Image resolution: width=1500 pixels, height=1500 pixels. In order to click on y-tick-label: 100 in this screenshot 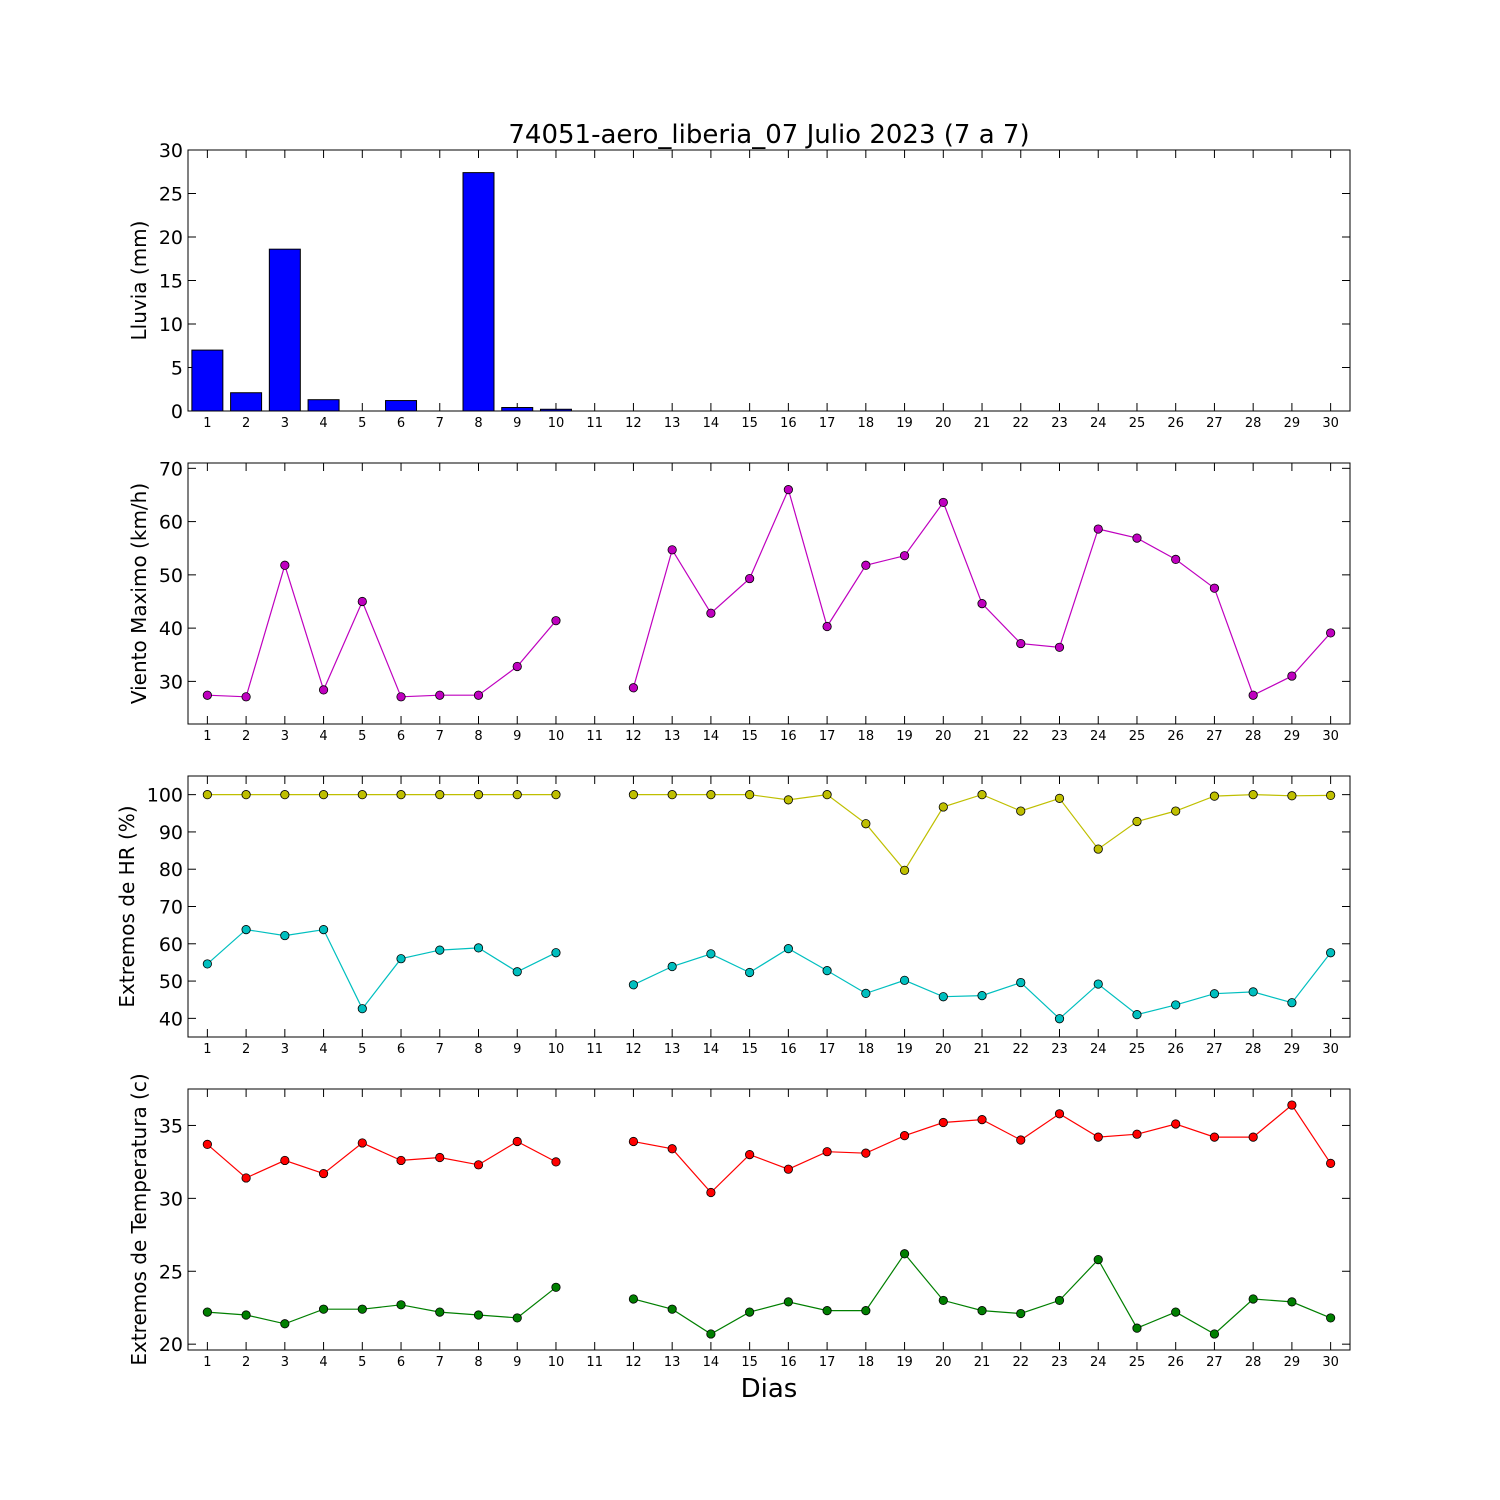, I will do `click(165, 796)`.